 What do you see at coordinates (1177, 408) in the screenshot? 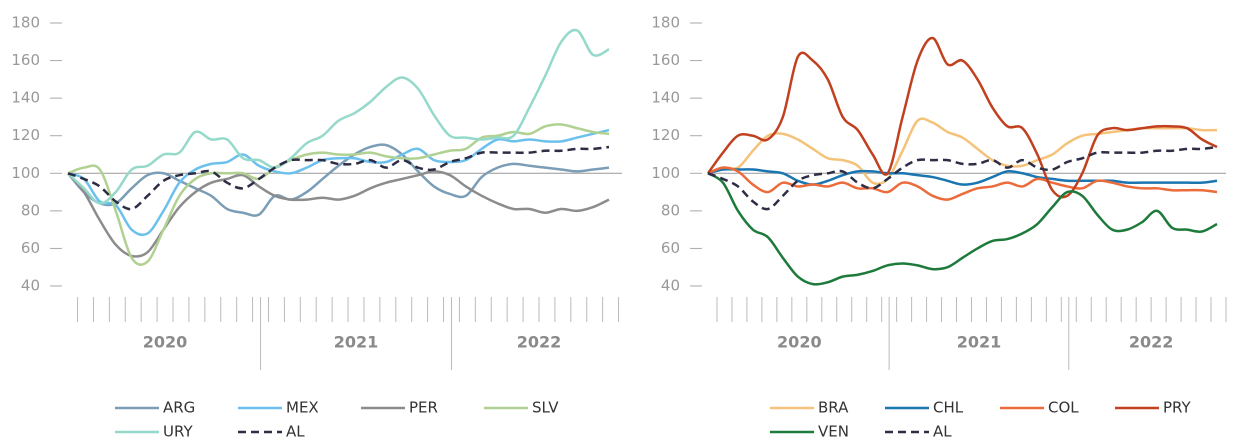
I see `legend-label: PRY` at bounding box center [1177, 408].